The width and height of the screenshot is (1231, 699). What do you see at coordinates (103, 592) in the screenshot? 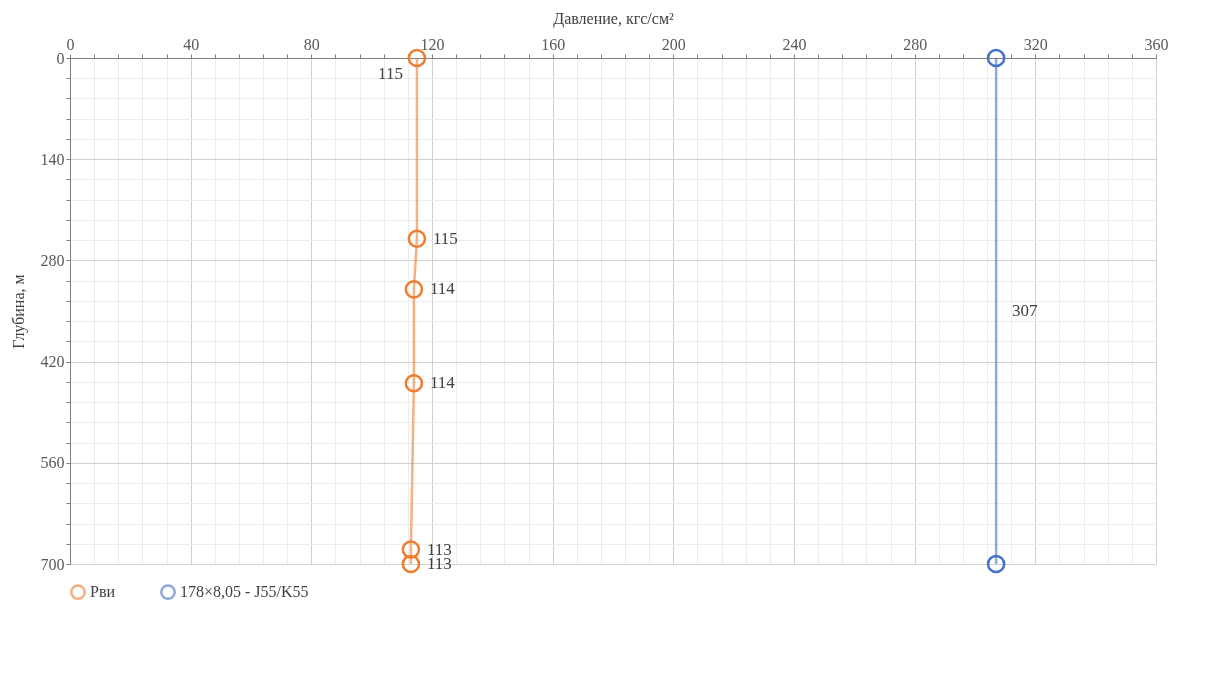
I see `legend-label: Рви` at bounding box center [103, 592].